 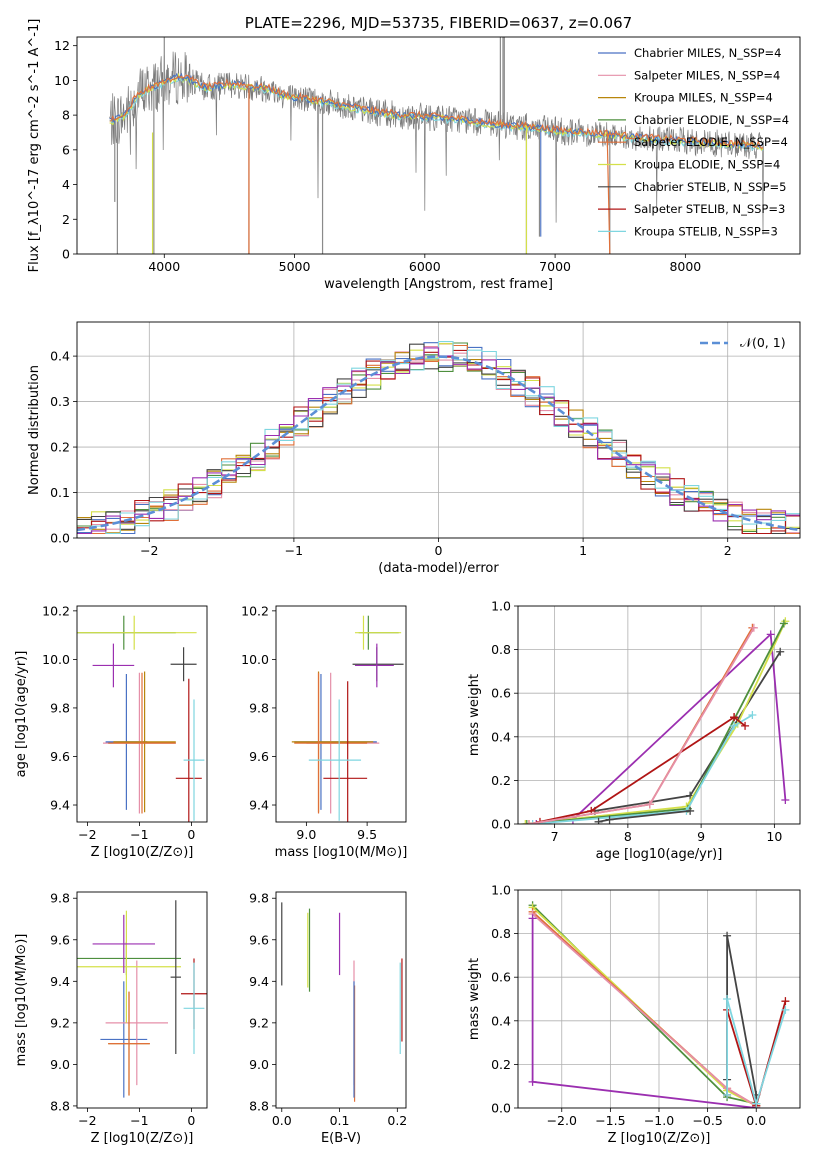 I want to click on plot-area-mass-weight-vs-Z, so click(x=659, y=999).